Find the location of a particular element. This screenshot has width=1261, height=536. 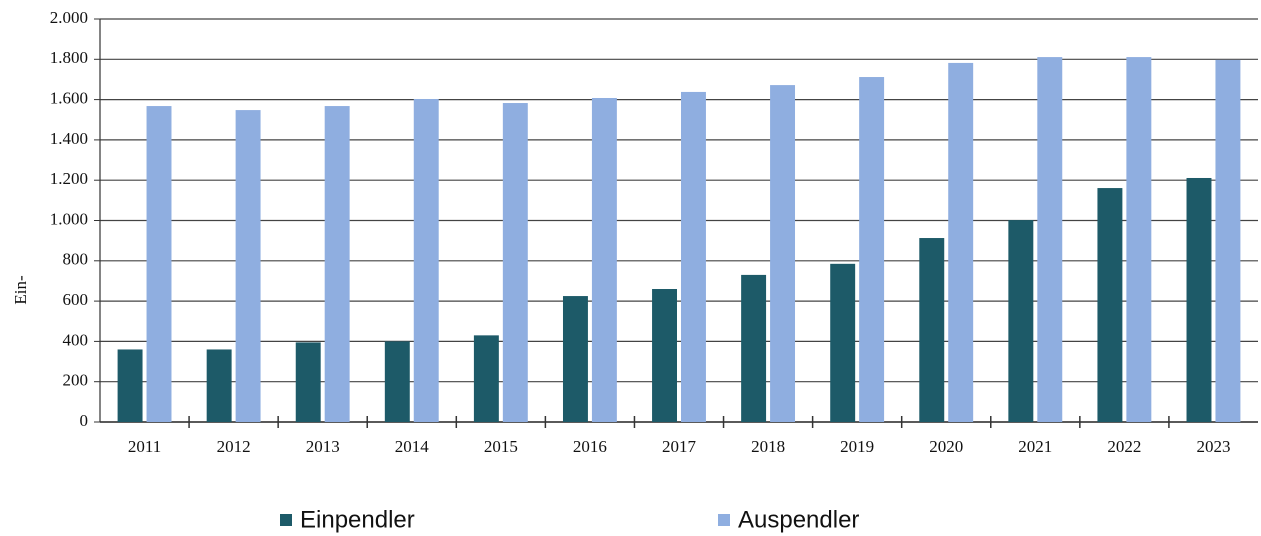

x-tick-label: 2022 is located at coordinates (1124, 446).